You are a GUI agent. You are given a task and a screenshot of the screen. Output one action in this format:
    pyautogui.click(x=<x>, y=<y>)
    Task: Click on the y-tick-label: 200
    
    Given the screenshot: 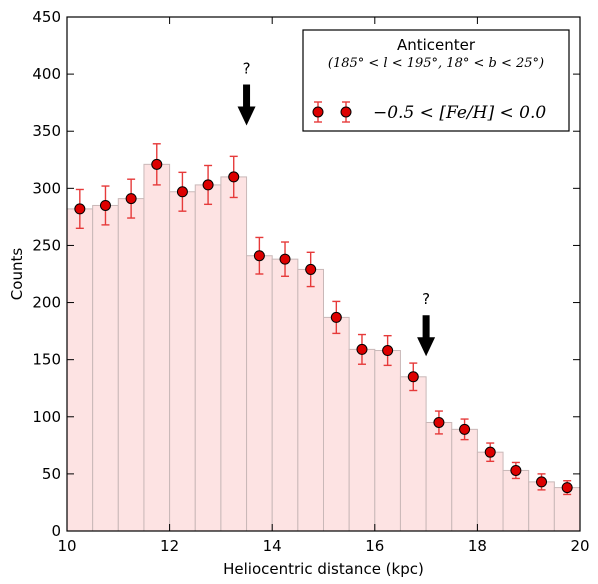 What is the action you would take?
    pyautogui.click(x=46, y=303)
    